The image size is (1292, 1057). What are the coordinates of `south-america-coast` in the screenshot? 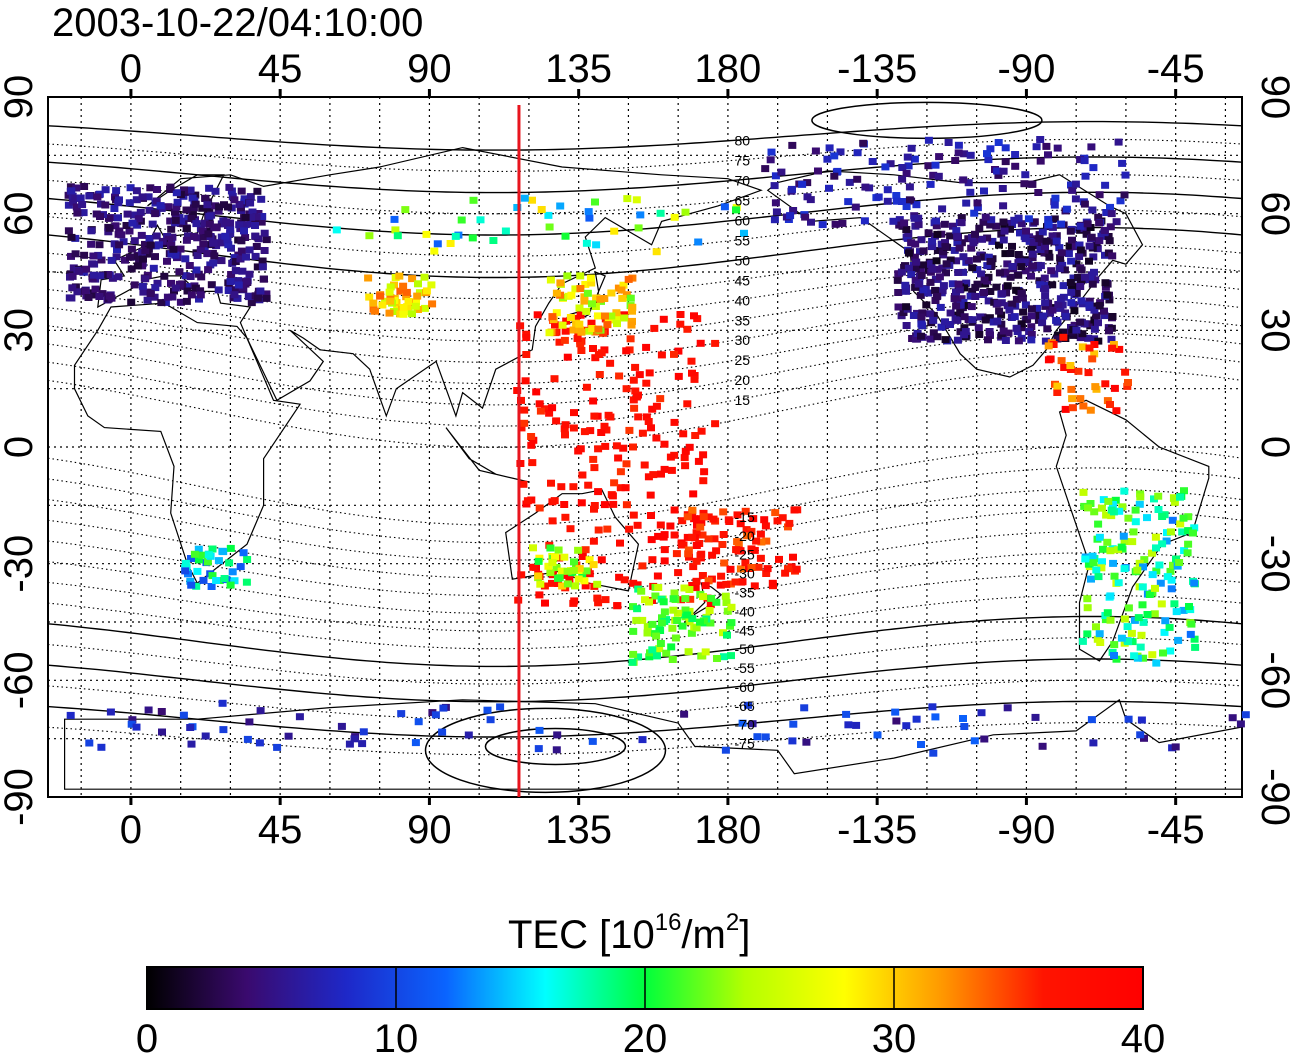 It's located at (1132, 530).